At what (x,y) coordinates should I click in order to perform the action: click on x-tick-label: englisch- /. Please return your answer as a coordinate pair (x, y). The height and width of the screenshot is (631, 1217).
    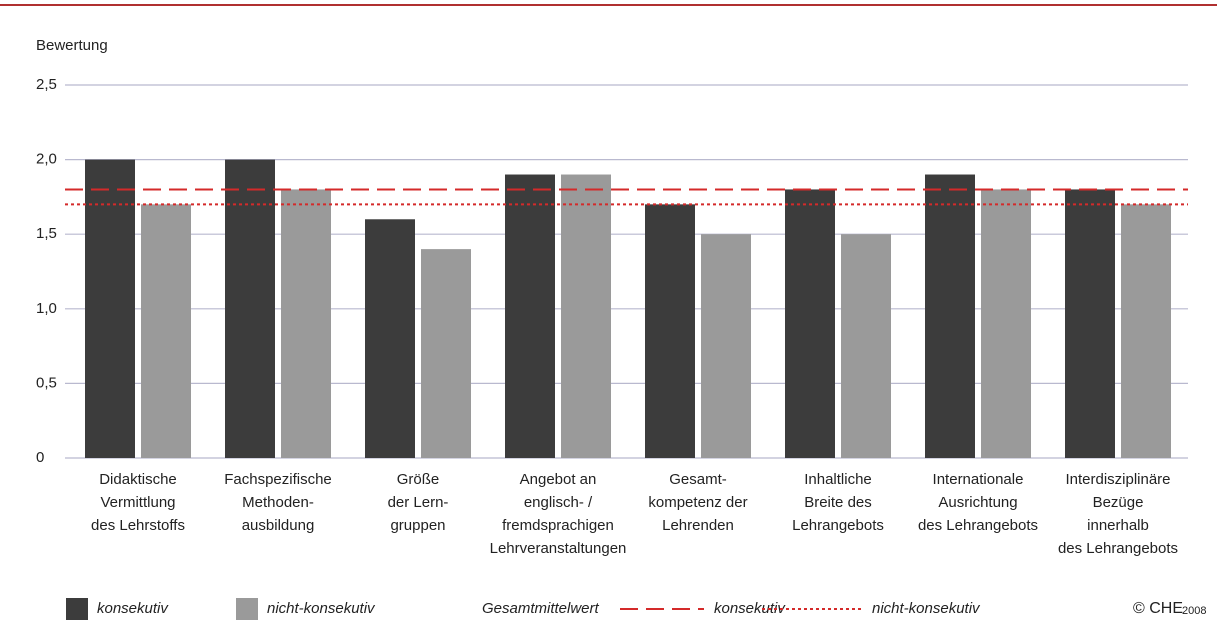
    Looking at the image, I should click on (558, 502).